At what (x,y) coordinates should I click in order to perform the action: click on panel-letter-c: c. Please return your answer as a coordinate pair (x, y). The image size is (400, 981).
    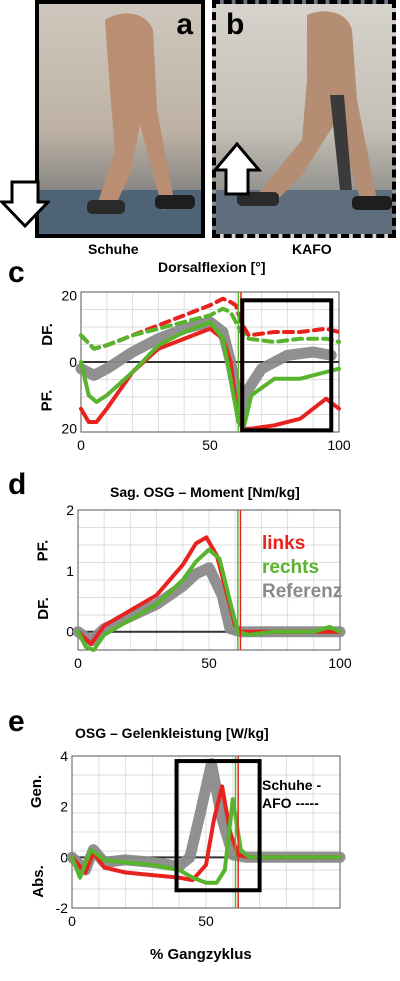
    Looking at the image, I should click on (16, 272).